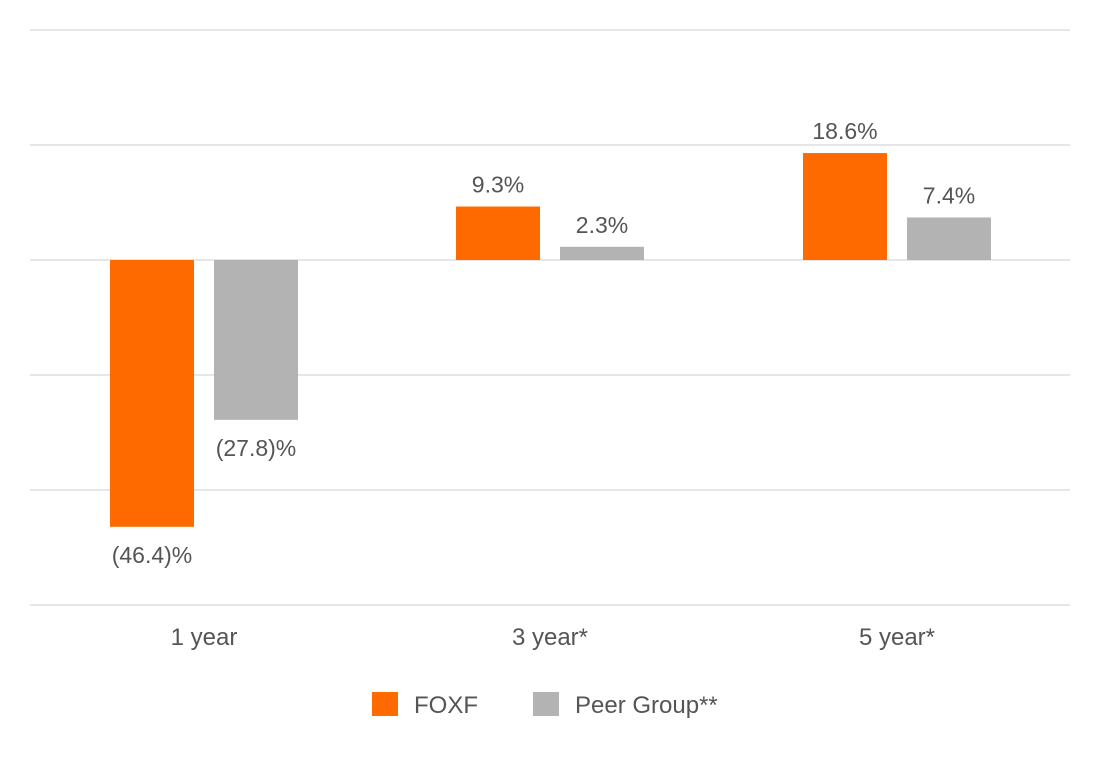  I want to click on data-label-foxf-3: 18.6%, so click(844, 131).